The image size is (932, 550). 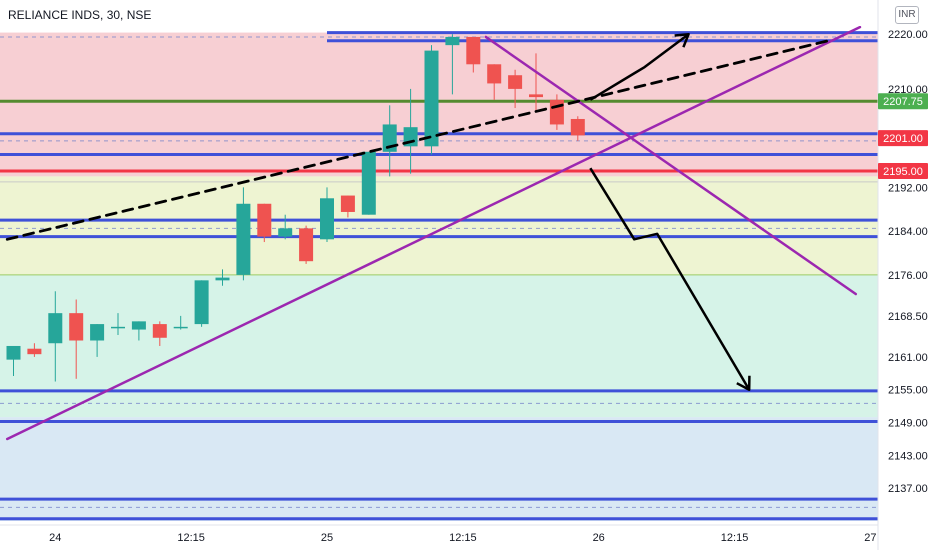 What do you see at coordinates (908, 317) in the screenshot?
I see `y-tick-label: 2168.50` at bounding box center [908, 317].